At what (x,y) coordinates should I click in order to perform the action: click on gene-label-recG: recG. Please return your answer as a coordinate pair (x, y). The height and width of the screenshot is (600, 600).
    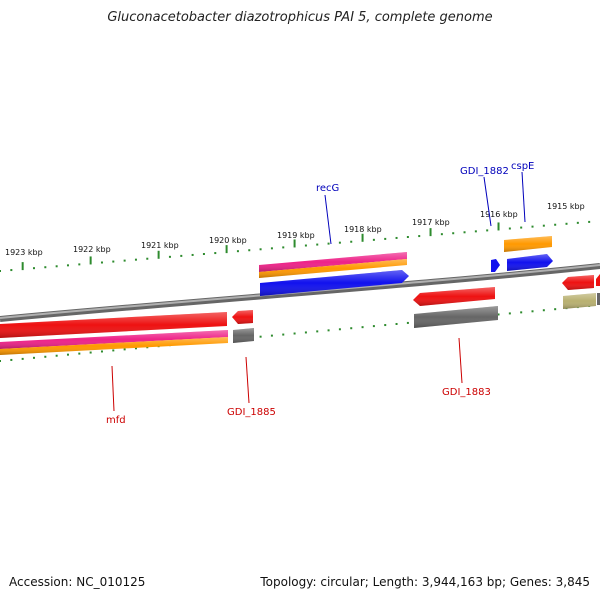
    Looking at the image, I should click on (327, 188).